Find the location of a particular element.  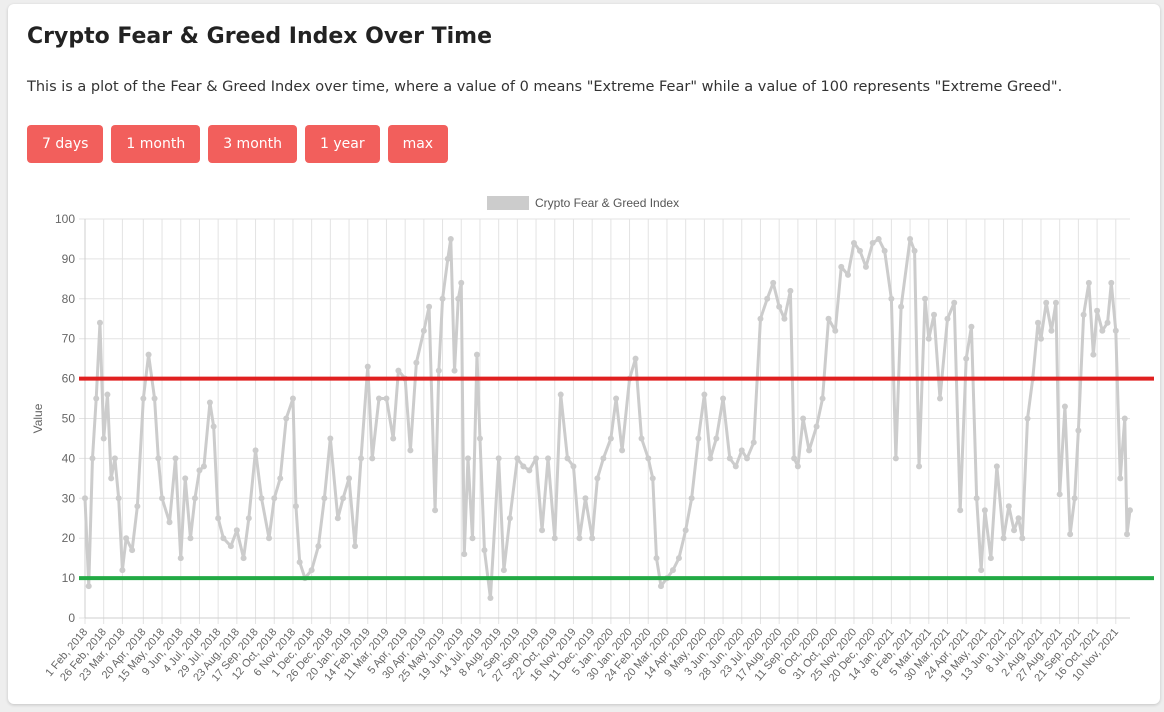

y-tick-label: 80 is located at coordinates (69, 299).